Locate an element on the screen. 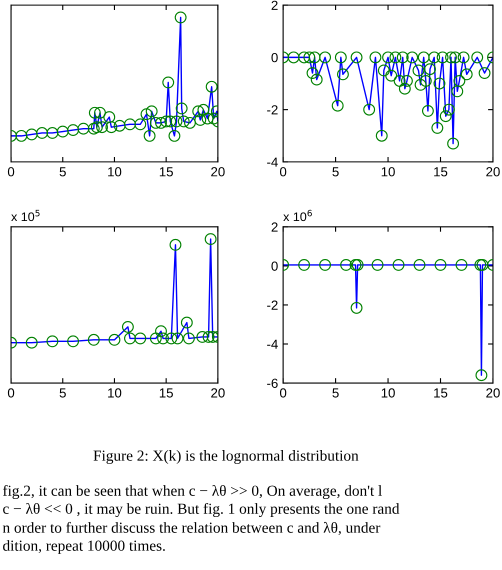  text: x 10$^{5}$ is located at coordinates (25, 216).